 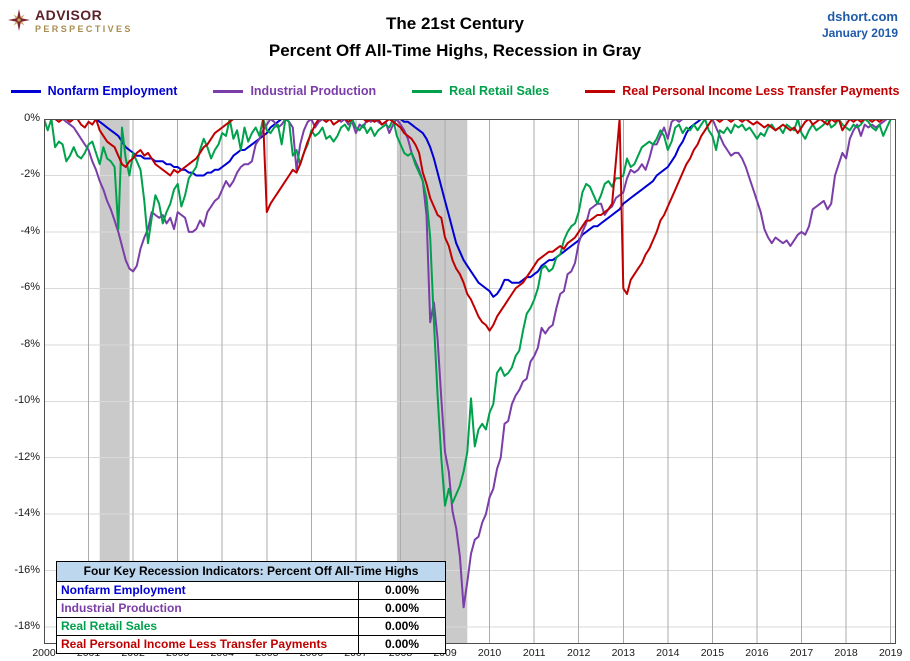 I want to click on x-tick-label: 2015, so click(x=712, y=653).